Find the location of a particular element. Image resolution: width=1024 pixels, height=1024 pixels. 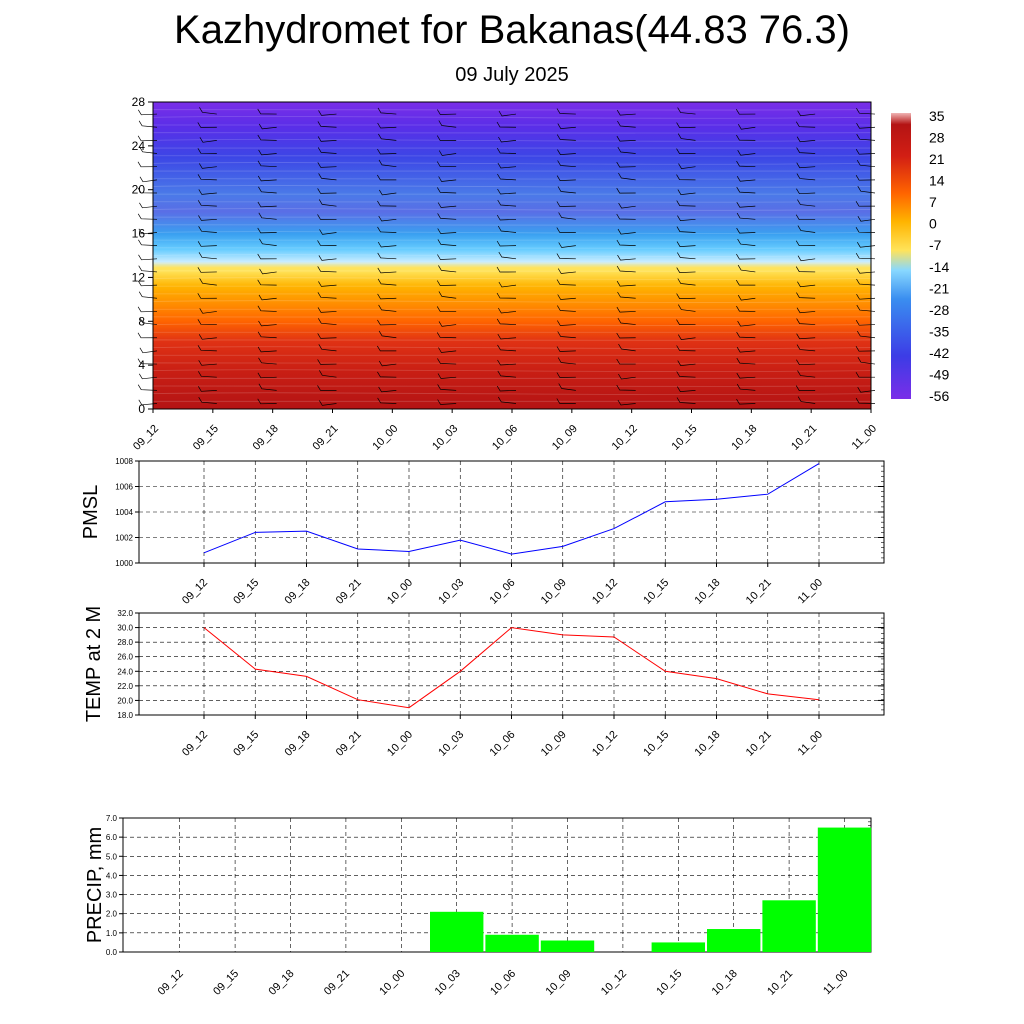

pmsl-x-tick-label: 09_21 is located at coordinates (349, 592).